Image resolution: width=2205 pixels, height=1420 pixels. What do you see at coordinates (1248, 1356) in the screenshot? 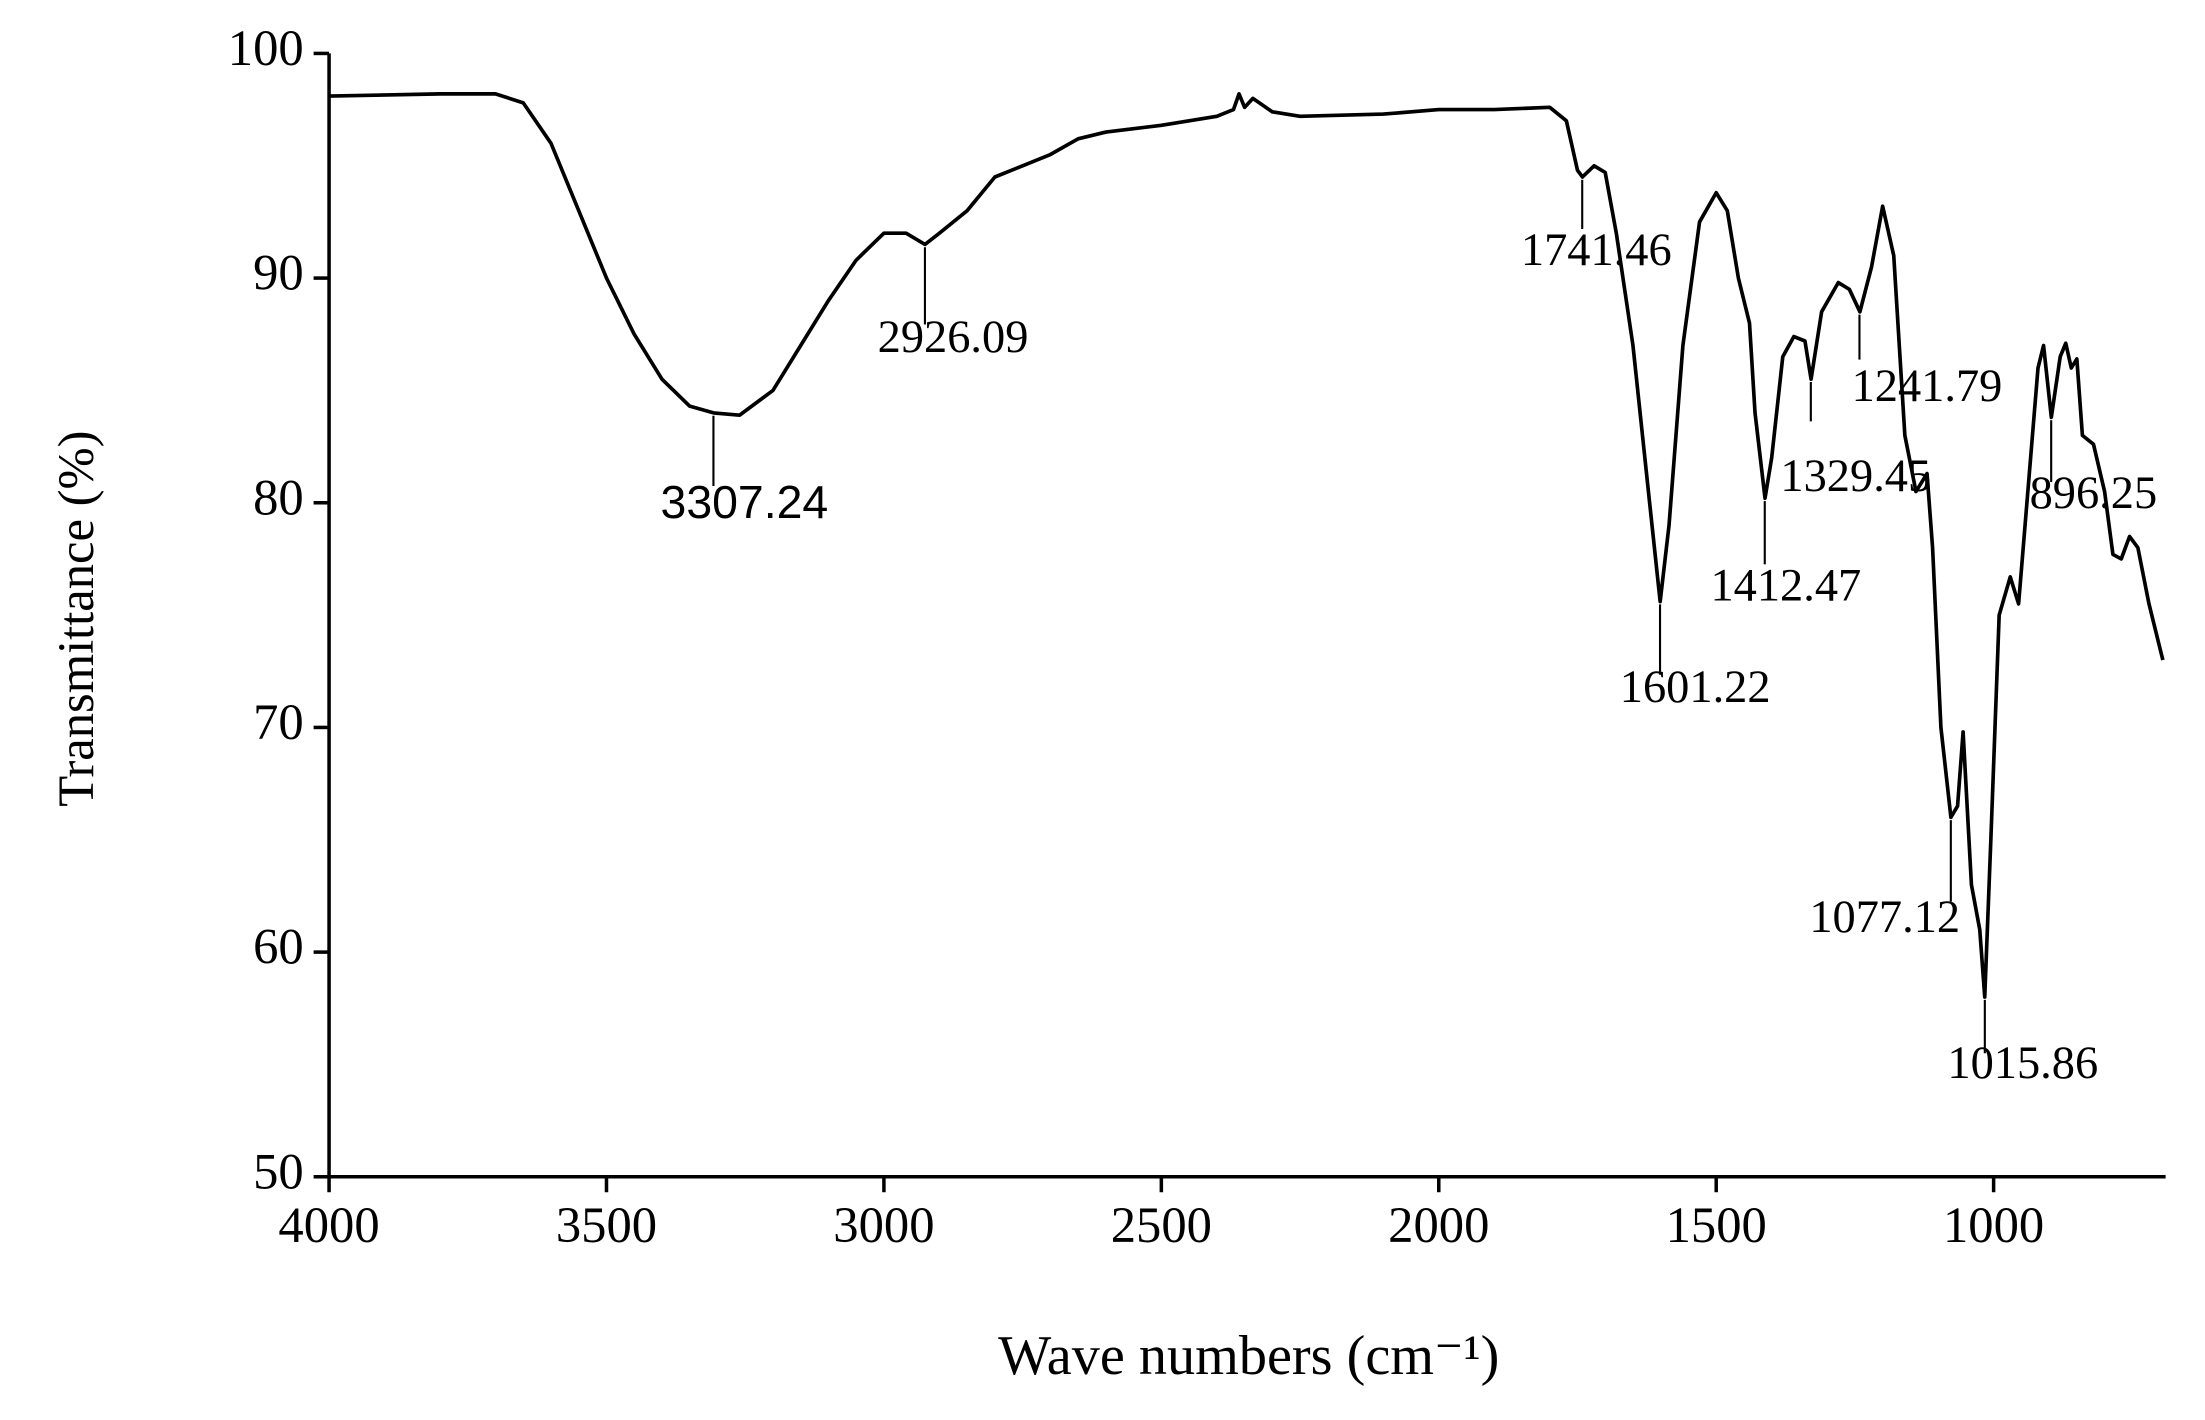
I see `x-axis-label: Wave numbers (cm⁻¹)` at bounding box center [1248, 1356].